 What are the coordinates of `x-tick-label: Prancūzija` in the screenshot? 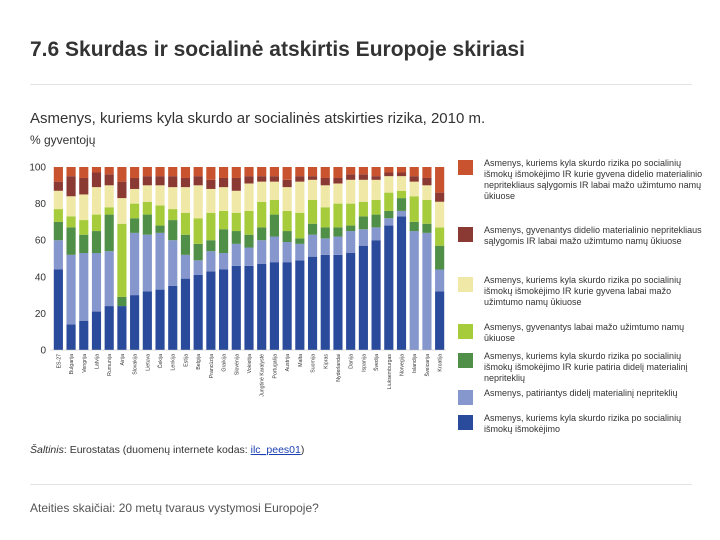 It's located at (212, 366).